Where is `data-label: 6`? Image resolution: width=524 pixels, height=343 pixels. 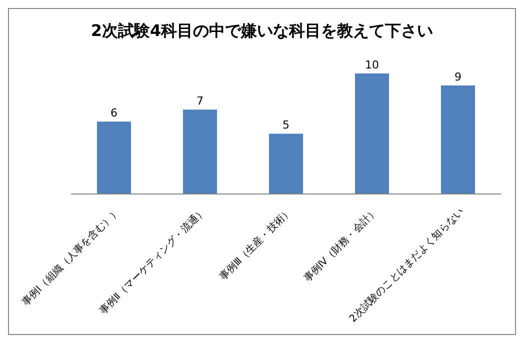 data-label: 6 is located at coordinates (114, 113).